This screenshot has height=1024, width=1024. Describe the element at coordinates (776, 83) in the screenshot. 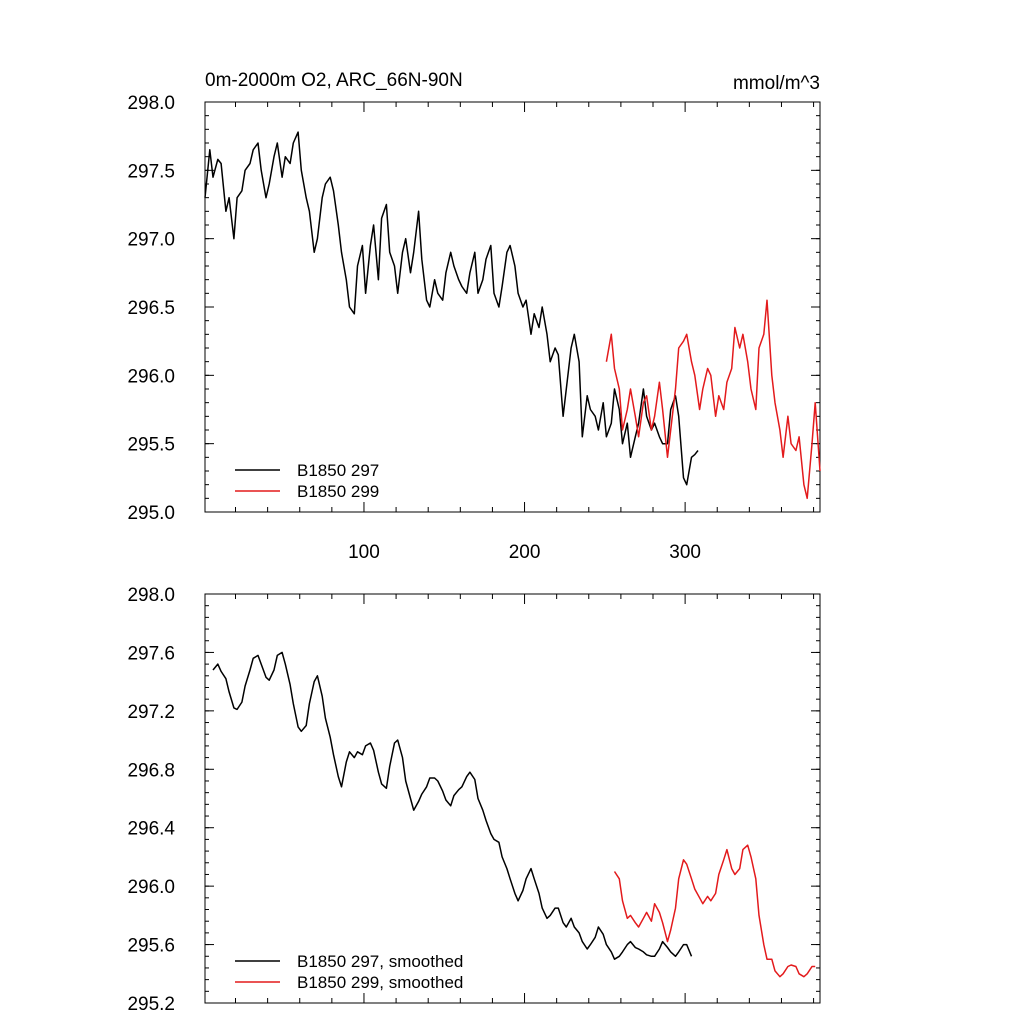

I see `units-label: mmol/m^3` at that location.